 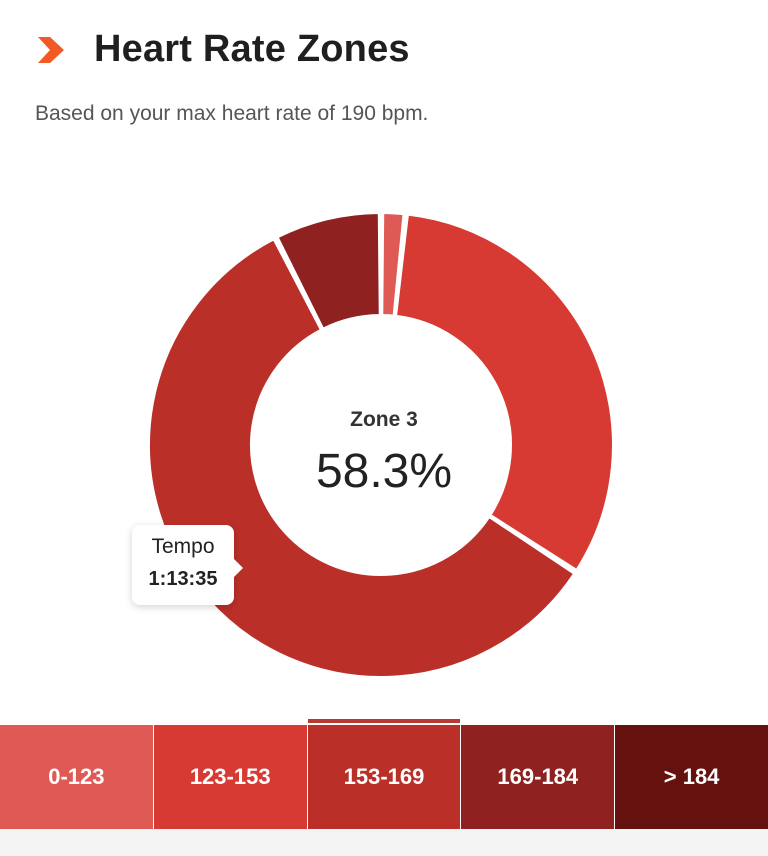 I want to click on zone-label: 0-123, so click(x=76, y=776).